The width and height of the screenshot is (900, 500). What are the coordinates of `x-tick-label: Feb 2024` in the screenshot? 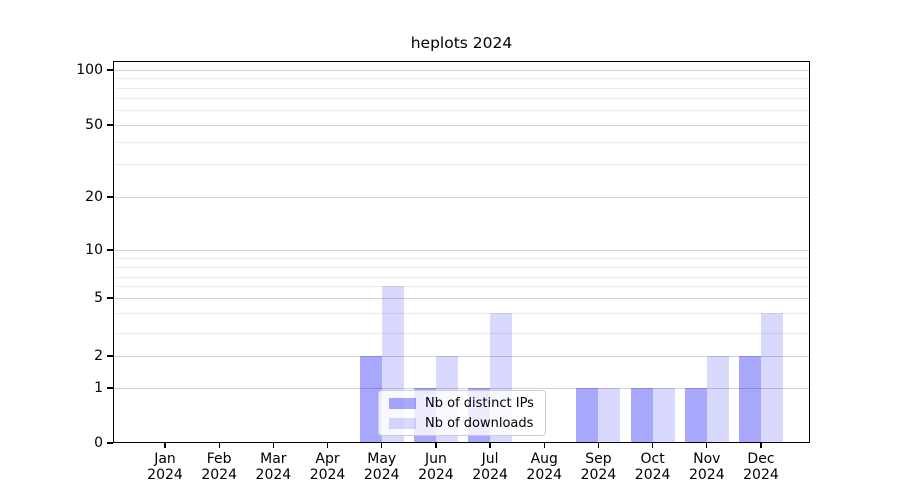 It's located at (219, 467).